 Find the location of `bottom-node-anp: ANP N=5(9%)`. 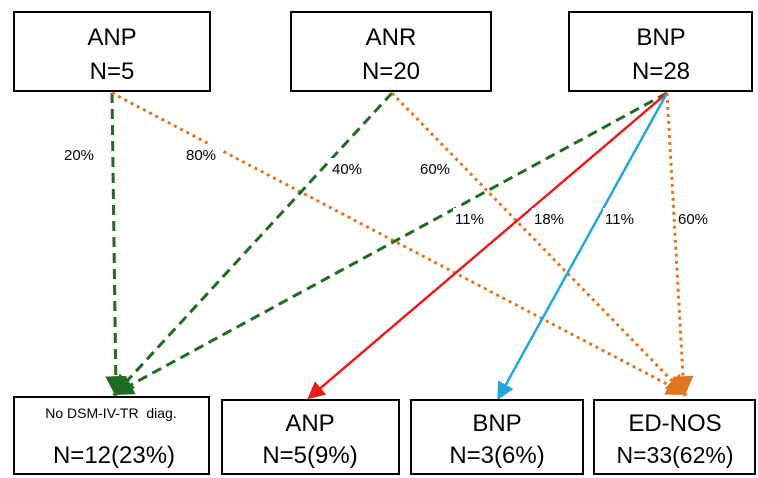

bottom-node-anp: ANP N=5(9%) is located at coordinates (310, 437).